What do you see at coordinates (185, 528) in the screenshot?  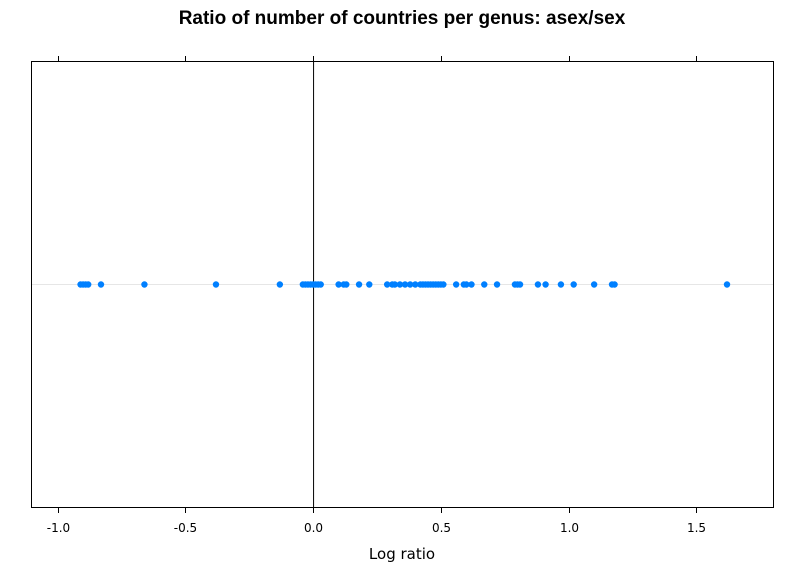 I see `x-tick-label: -0.5` at bounding box center [185, 528].